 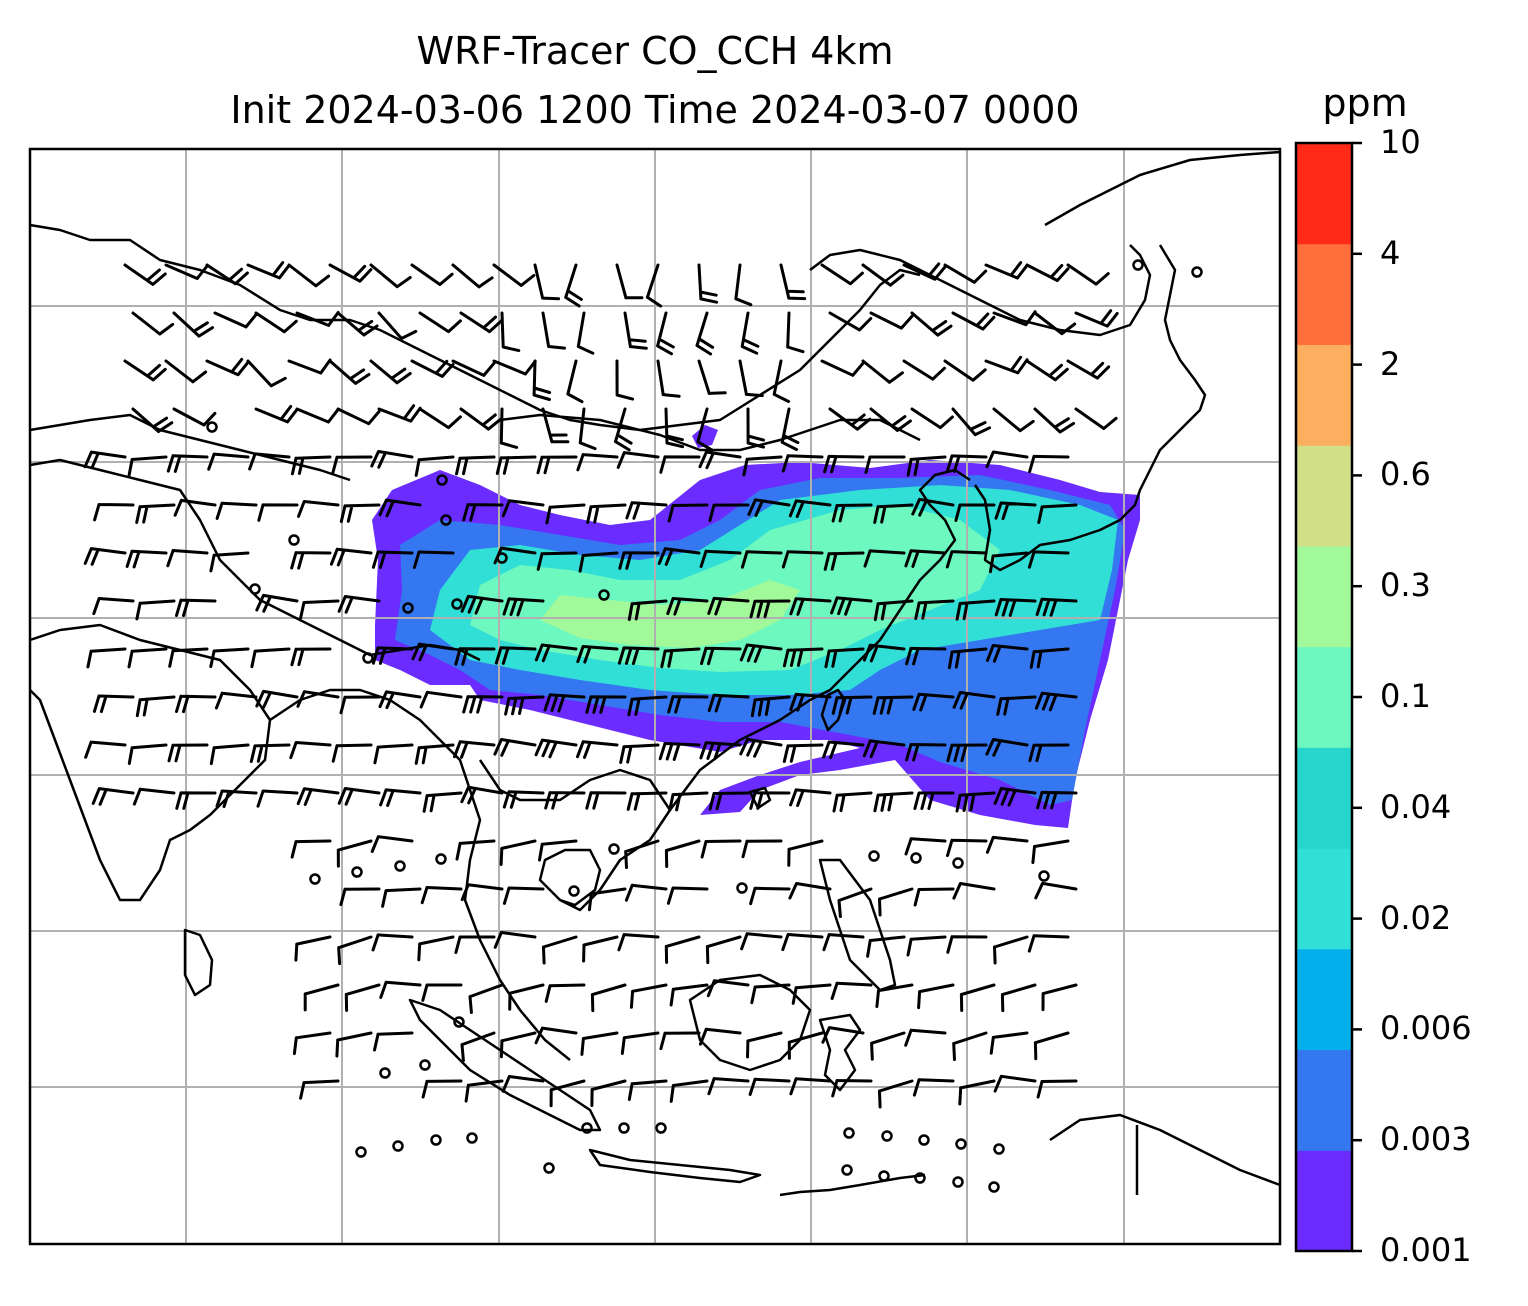 I want to click on coastline-new-guinea, so click(x=1165, y=1150).